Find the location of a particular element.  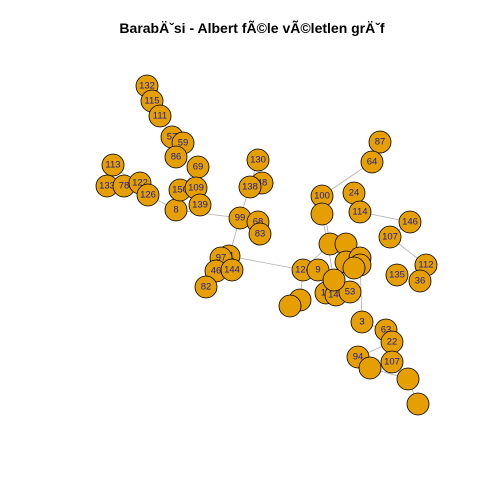

graph-vertex: 53 is located at coordinates (350, 292).